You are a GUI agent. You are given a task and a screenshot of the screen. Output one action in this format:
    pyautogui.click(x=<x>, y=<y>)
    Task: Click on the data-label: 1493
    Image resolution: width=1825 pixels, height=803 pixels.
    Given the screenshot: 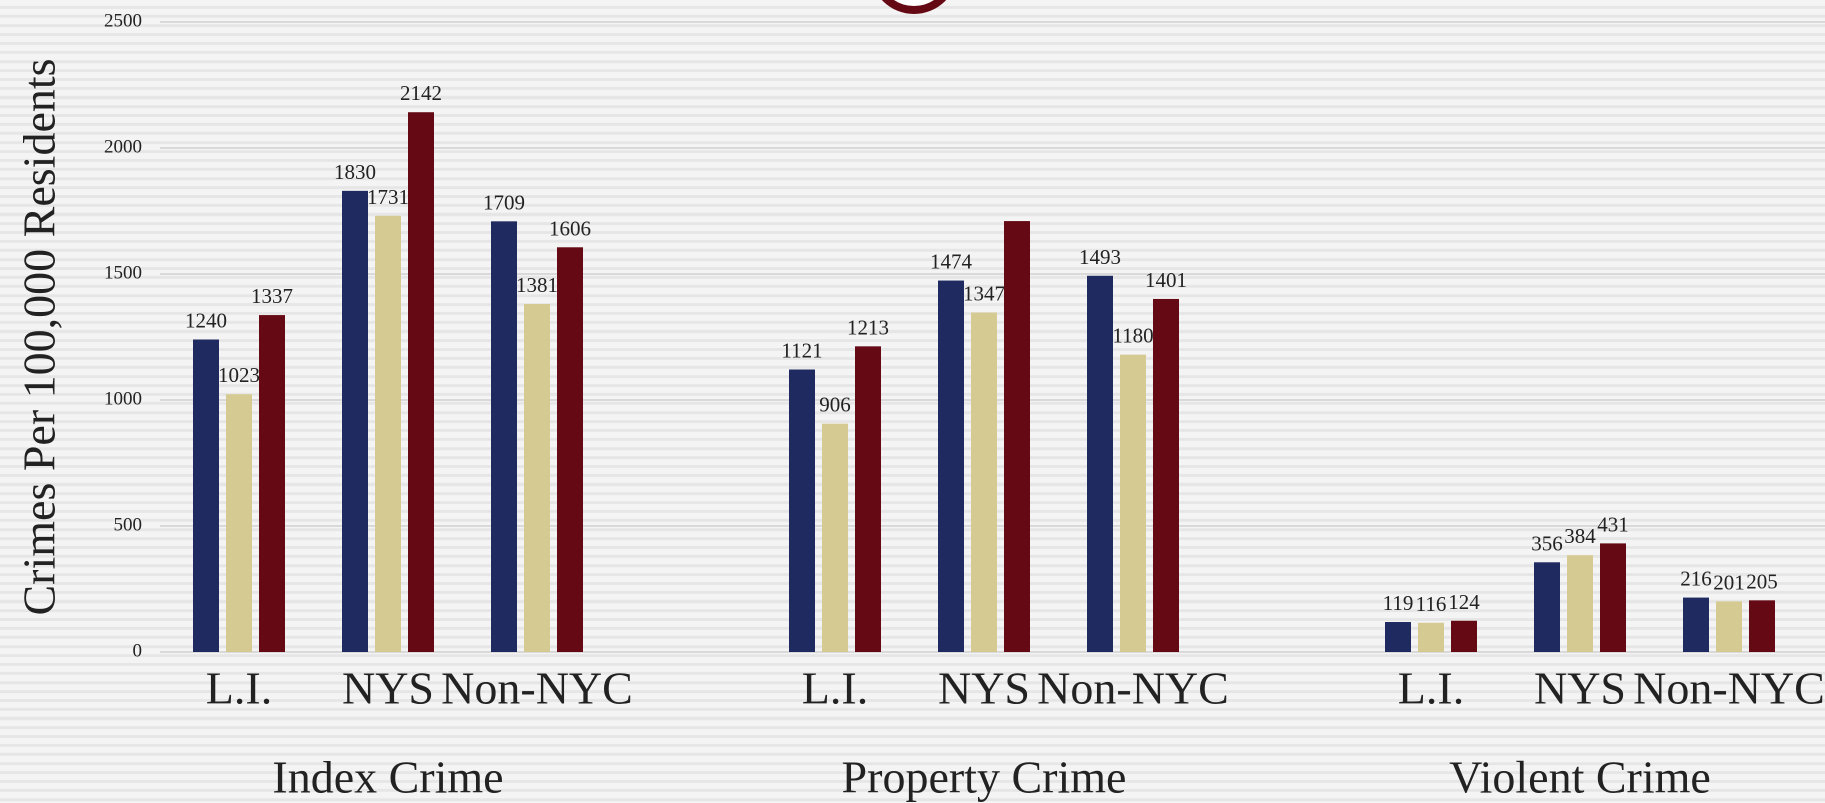 What is the action you would take?
    pyautogui.click(x=1100, y=257)
    